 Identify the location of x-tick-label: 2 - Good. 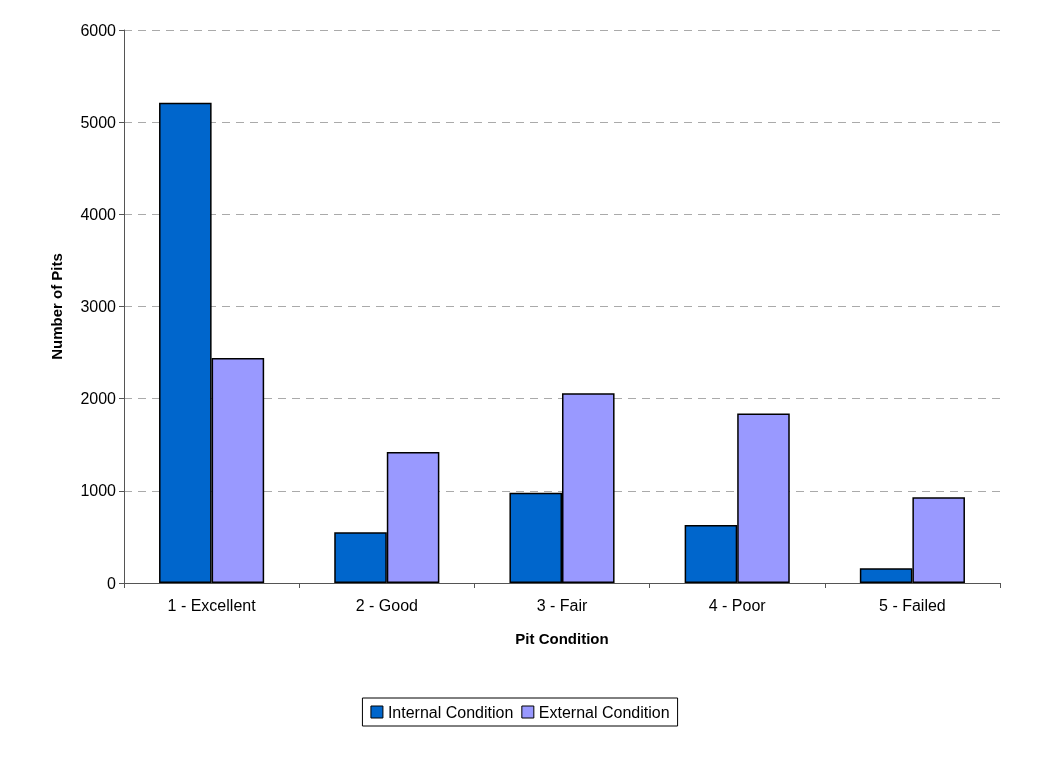
(386, 605).